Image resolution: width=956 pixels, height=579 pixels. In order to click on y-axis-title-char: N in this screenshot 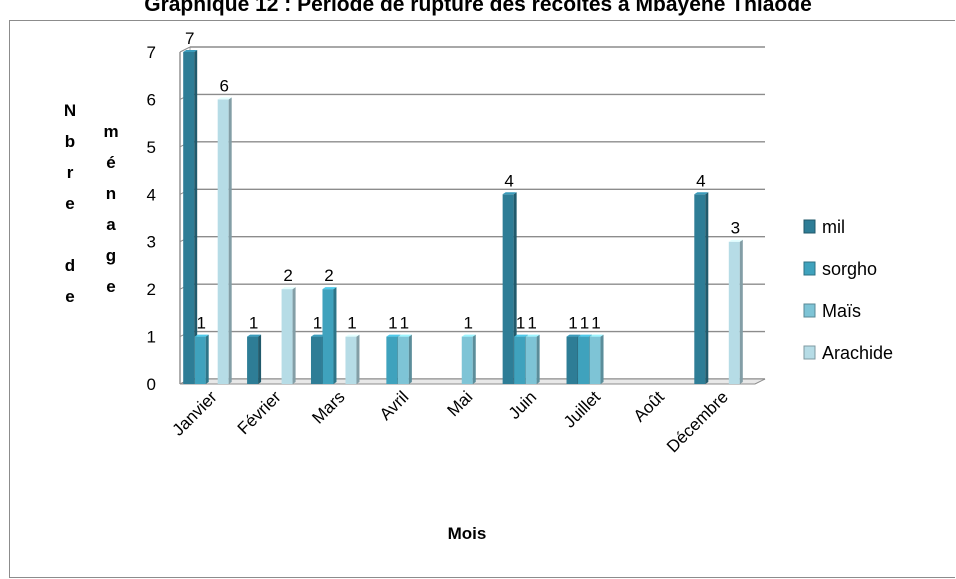, I will do `click(70, 110)`.